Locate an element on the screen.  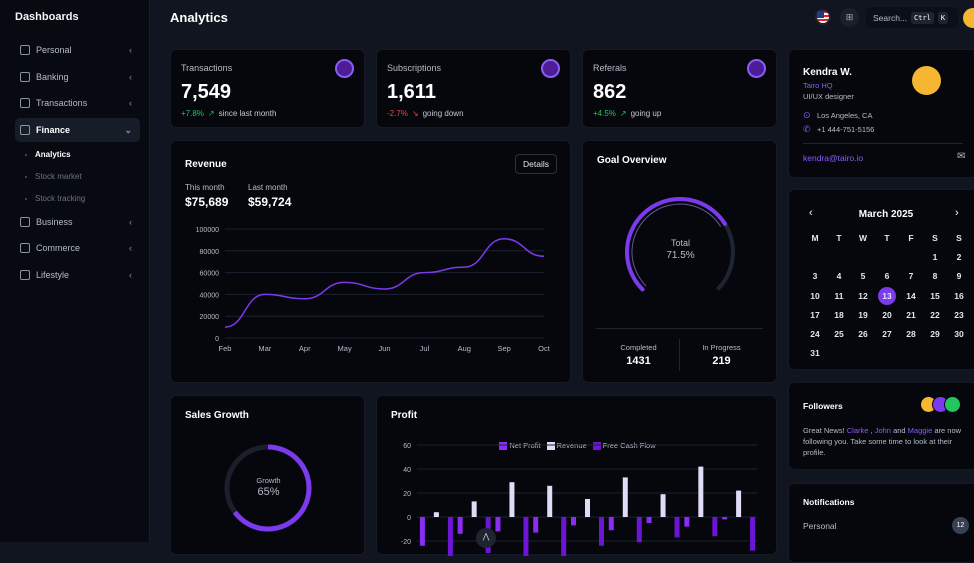
user-avatar is located at coordinates (968, 18).